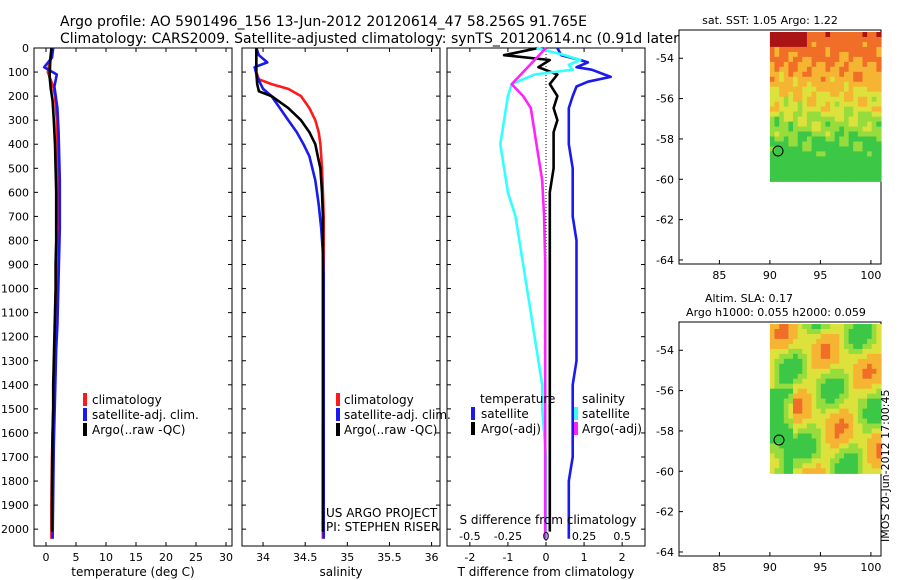  I want to click on depth-tick-label: 0, so click(25, 48).